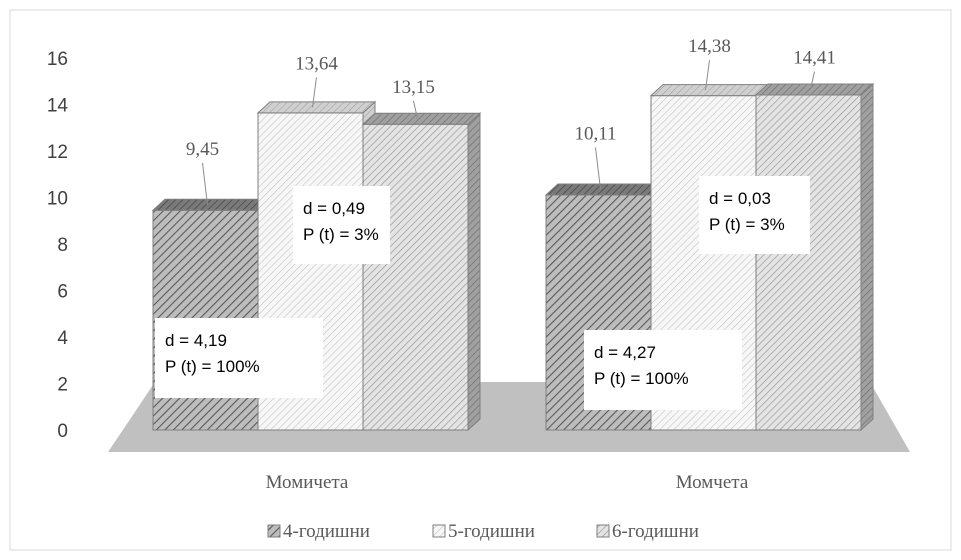 The height and width of the screenshot is (560, 961). I want to click on legend-label: 5-годишни, so click(491, 531).